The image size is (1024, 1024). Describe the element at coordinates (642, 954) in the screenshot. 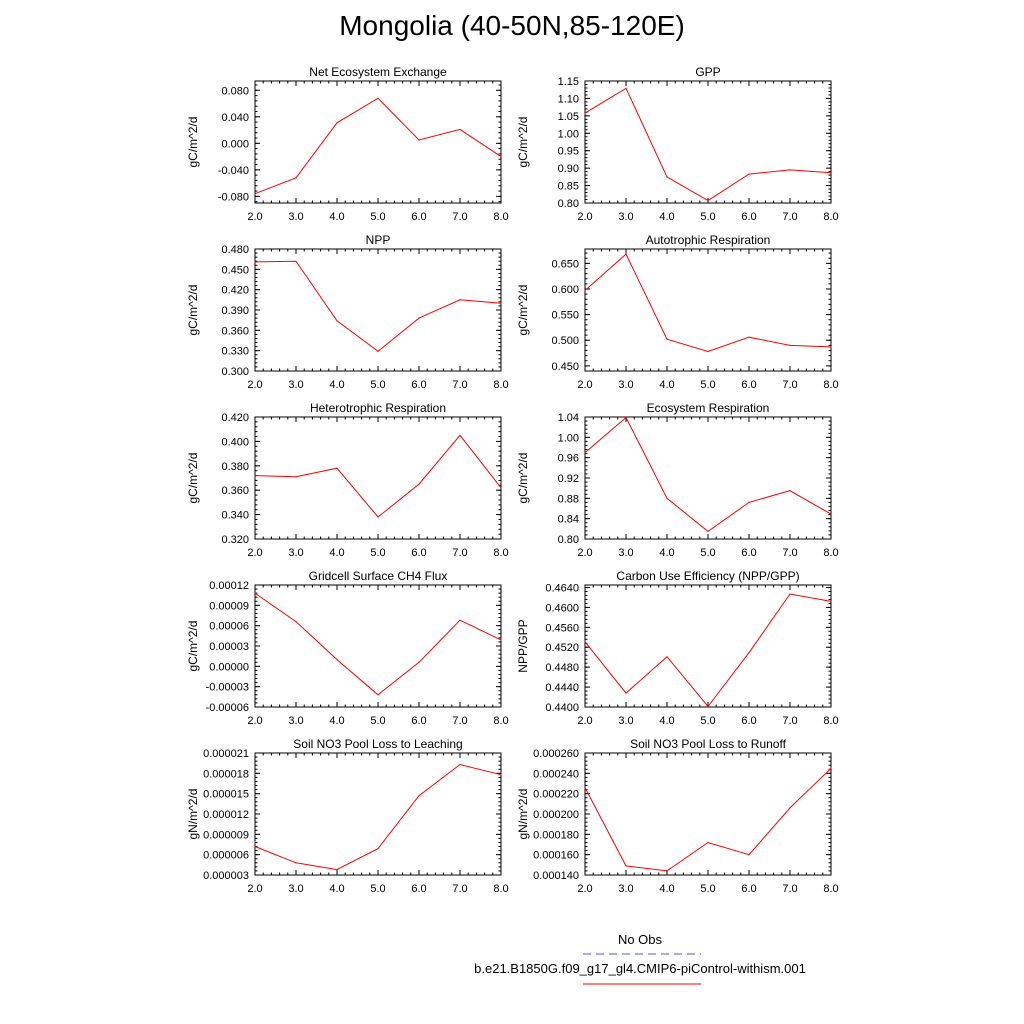

I see `legend-obs-line` at that location.